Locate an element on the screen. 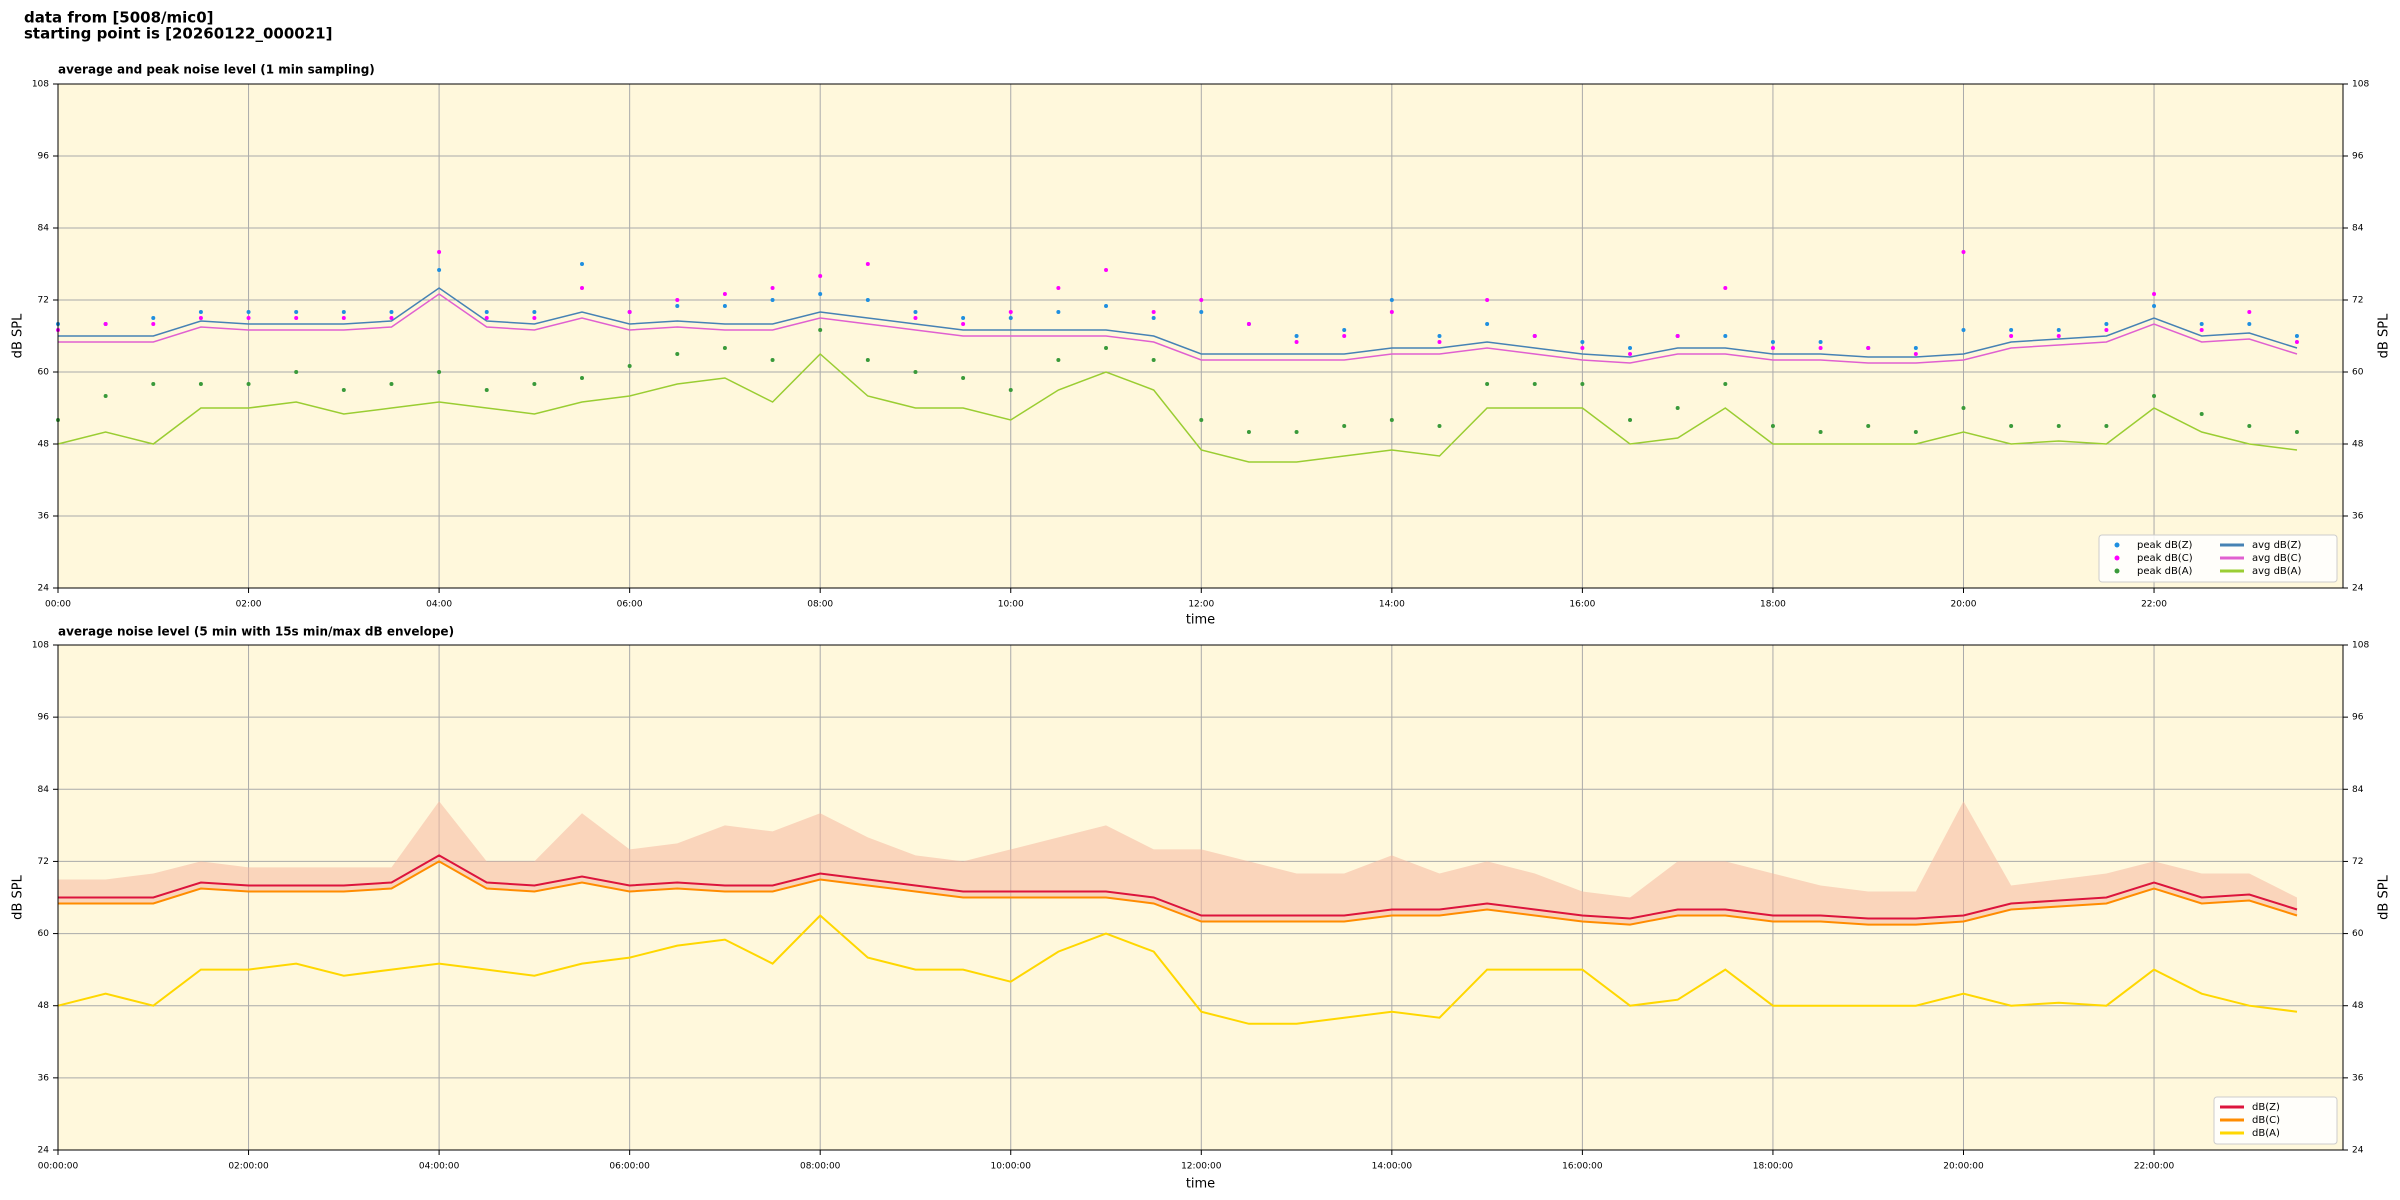 The width and height of the screenshot is (2400, 1200). header-line: starting point is [20260122_000021] is located at coordinates (178, 34).